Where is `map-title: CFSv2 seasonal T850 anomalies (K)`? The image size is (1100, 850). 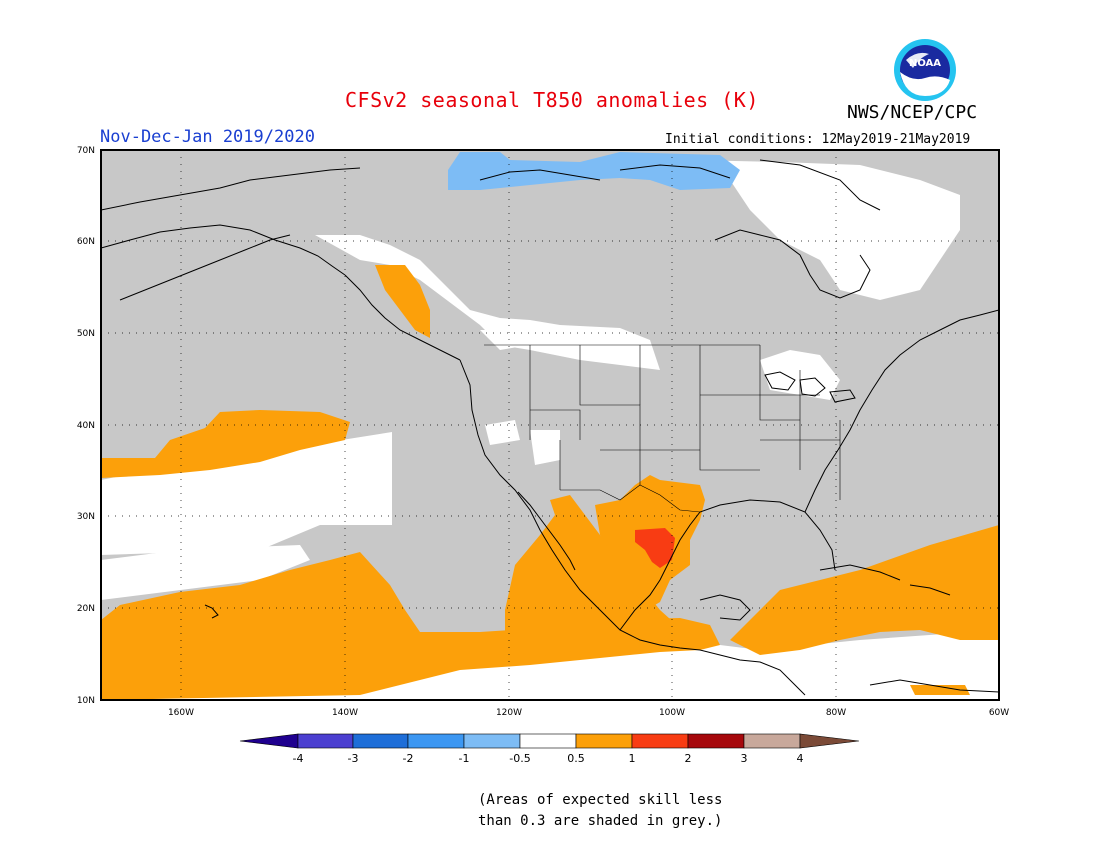
map-title: CFSv2 seasonal T850 anomalies (K) is located at coordinates (552, 100).